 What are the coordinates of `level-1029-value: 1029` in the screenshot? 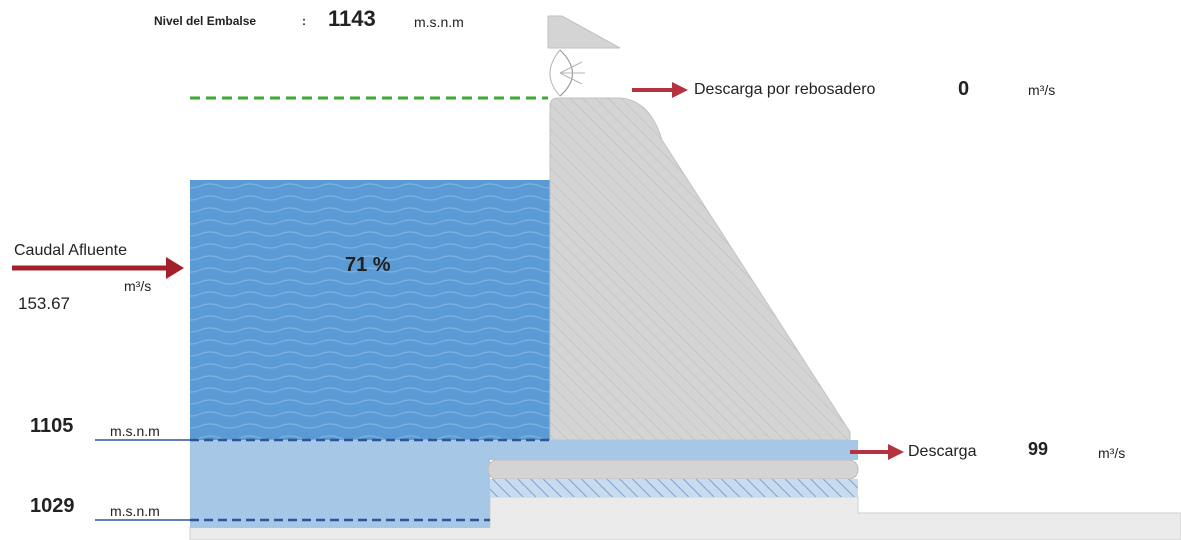 It's located at (52, 506).